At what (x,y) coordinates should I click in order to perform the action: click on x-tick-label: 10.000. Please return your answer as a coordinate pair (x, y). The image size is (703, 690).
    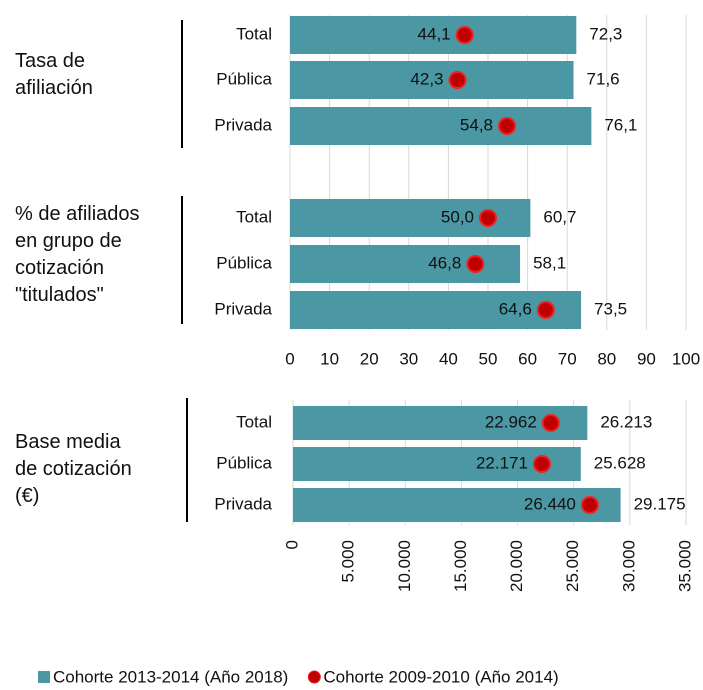
    Looking at the image, I should click on (404, 566).